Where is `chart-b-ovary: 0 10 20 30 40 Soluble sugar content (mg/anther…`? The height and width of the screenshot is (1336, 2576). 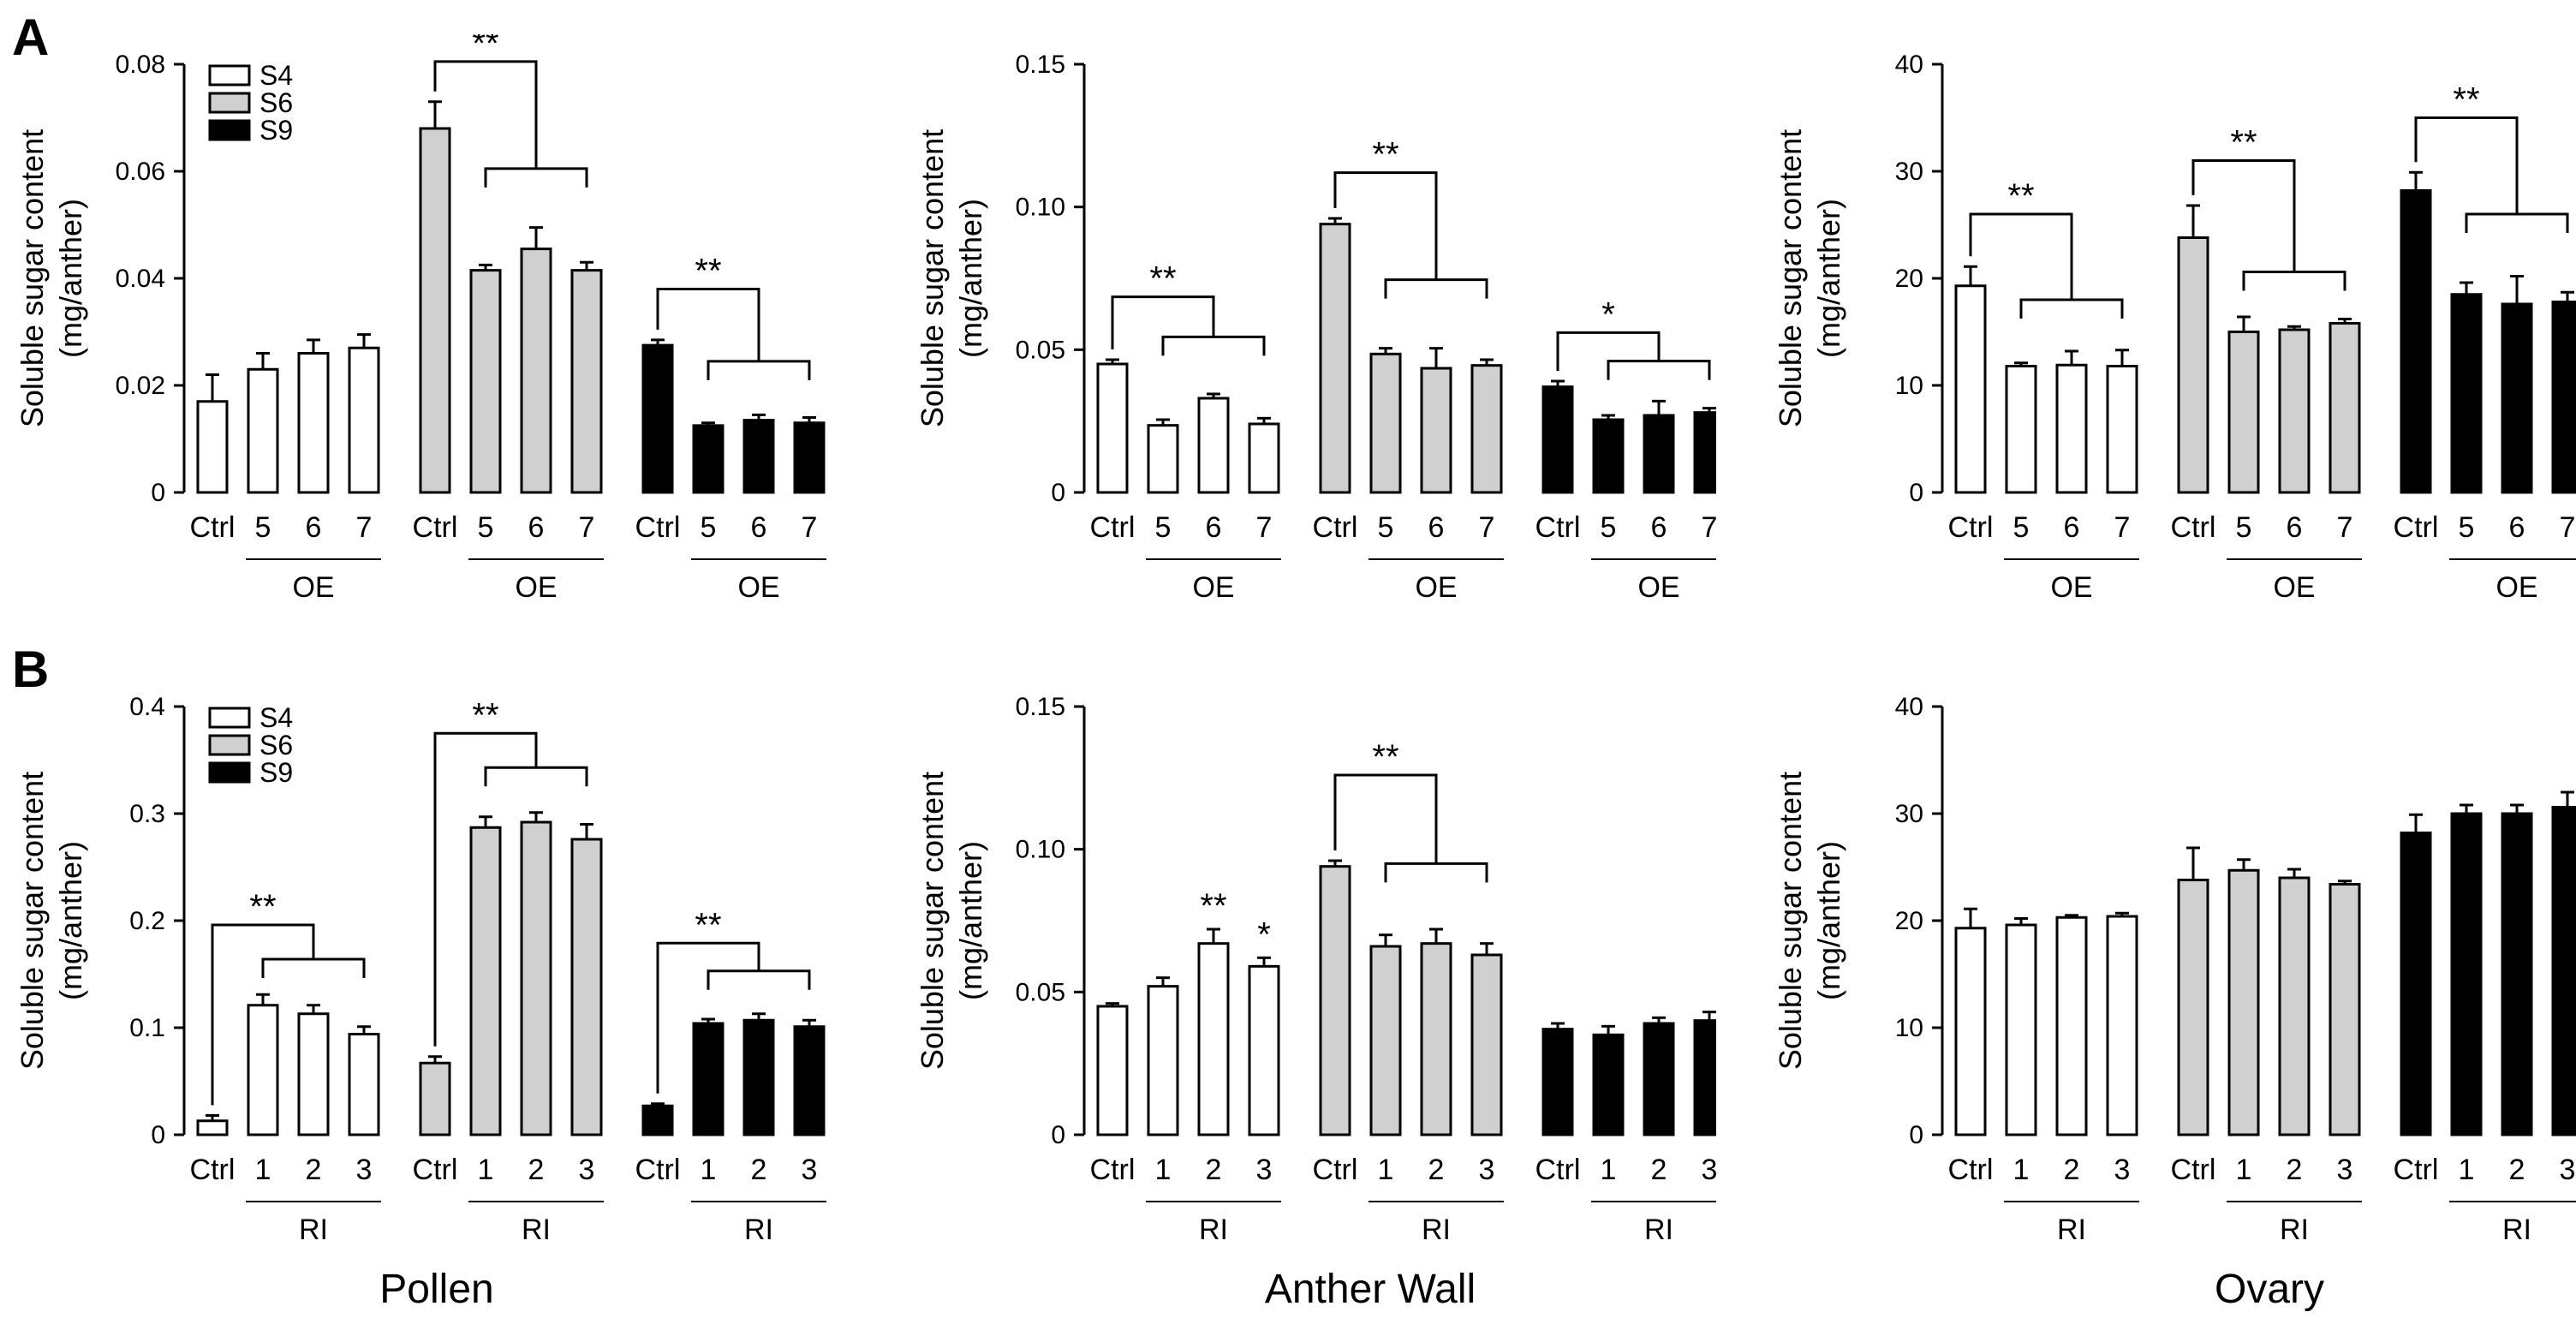
chart-b-ovary: 0 10 20 30 40 Soluble sugar content (mg/anther… is located at coordinates (2174, 969).